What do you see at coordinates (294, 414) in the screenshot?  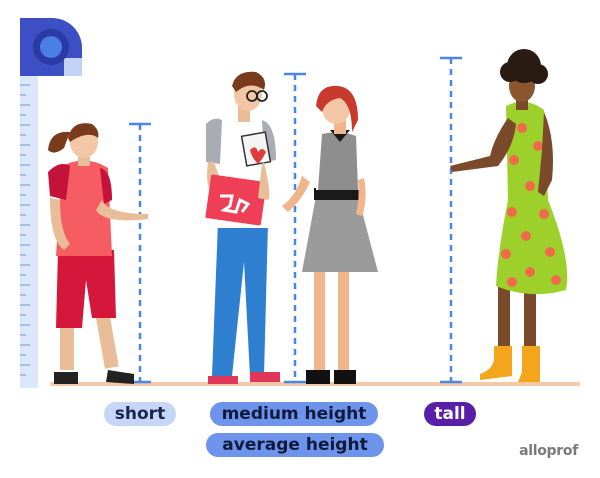 I see `label-medium-height: medium height` at bounding box center [294, 414].